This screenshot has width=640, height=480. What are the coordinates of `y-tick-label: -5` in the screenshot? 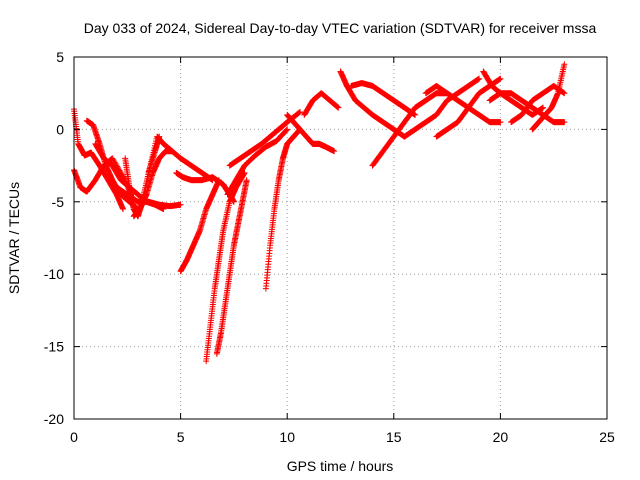 It's located at (58, 202).